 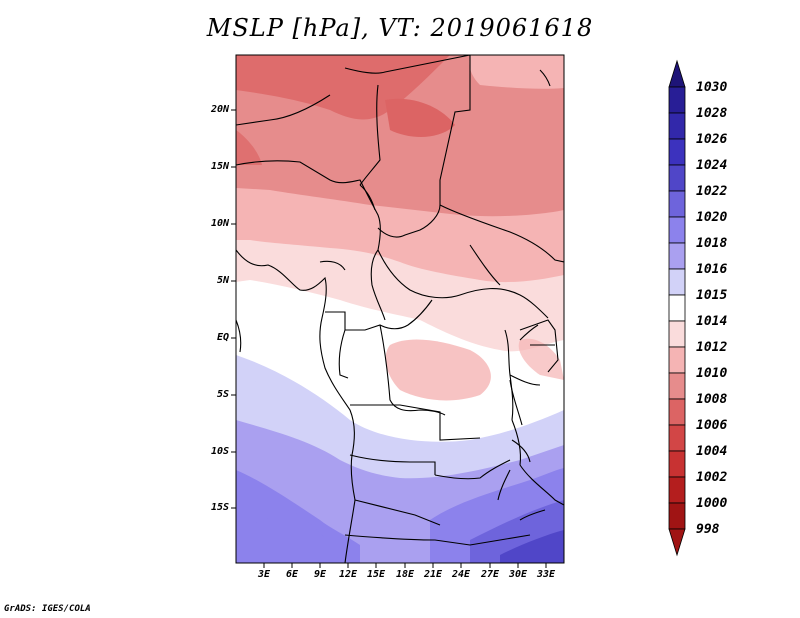 I want to click on colorbar-bottom-arrow, so click(x=677, y=542).